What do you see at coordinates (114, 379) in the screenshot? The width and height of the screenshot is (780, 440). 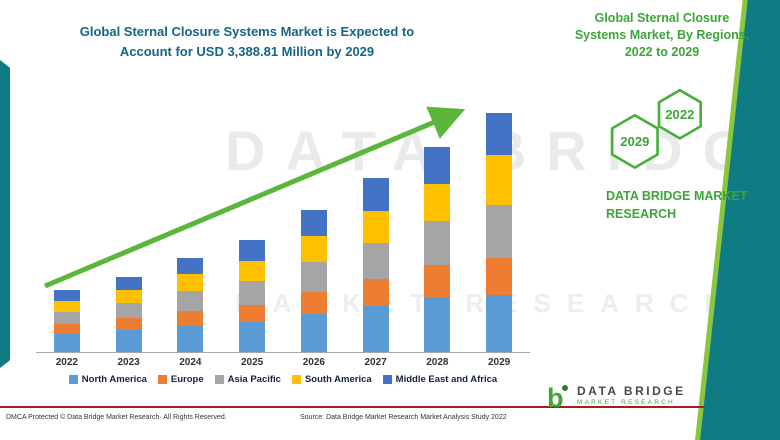 I see `legend-label: North America` at bounding box center [114, 379].